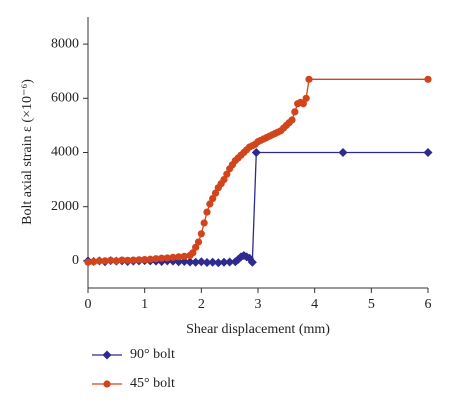  What do you see at coordinates (65, 206) in the screenshot?
I see `y-tick-label: 2000` at bounding box center [65, 206].